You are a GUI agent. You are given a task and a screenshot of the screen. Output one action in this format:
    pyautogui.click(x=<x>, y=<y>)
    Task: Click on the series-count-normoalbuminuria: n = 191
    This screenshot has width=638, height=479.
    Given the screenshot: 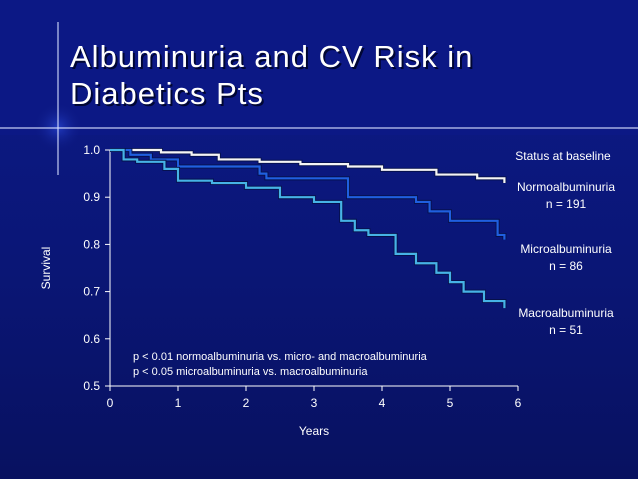 What is the action you would take?
    pyautogui.click(x=566, y=204)
    